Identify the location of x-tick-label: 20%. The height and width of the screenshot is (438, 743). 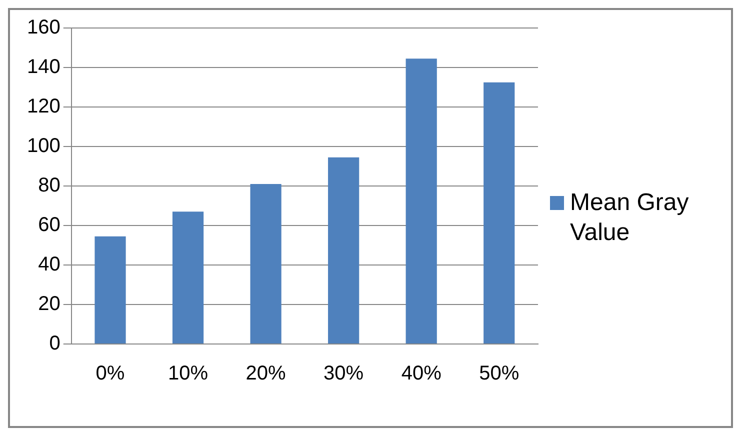
(266, 373).